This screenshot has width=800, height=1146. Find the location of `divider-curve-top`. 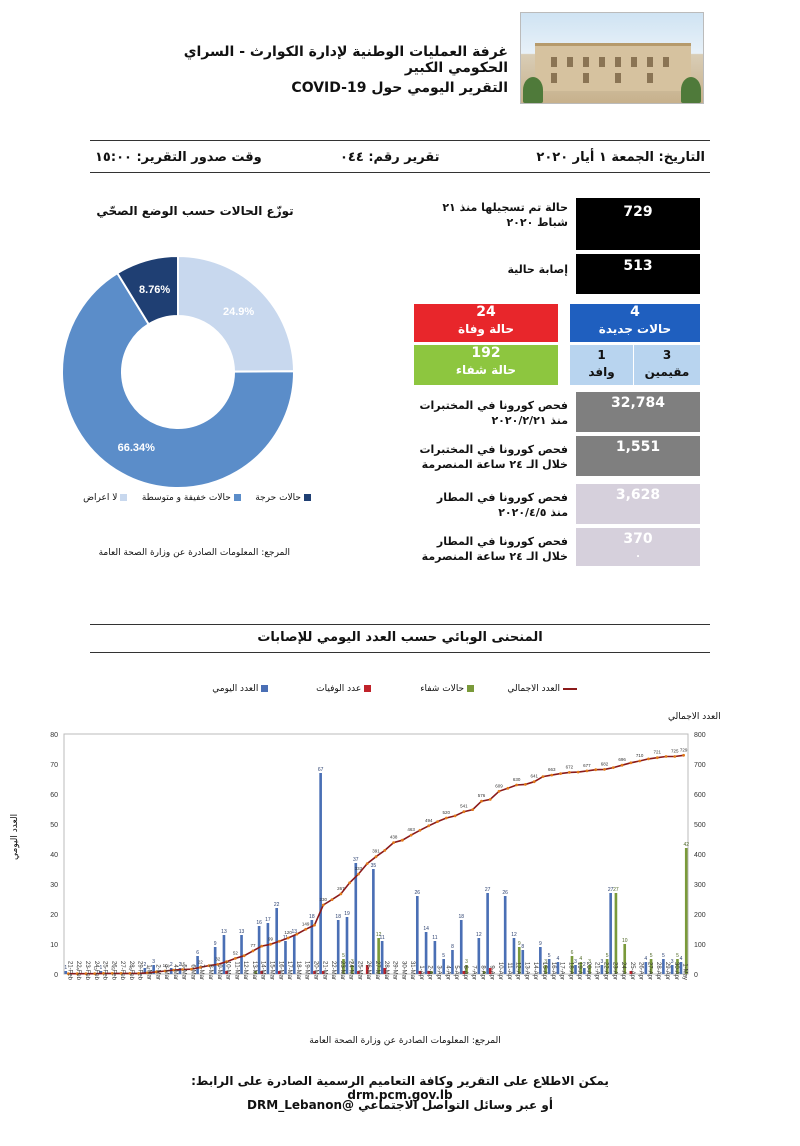

divider-curve-top is located at coordinates (400, 624).